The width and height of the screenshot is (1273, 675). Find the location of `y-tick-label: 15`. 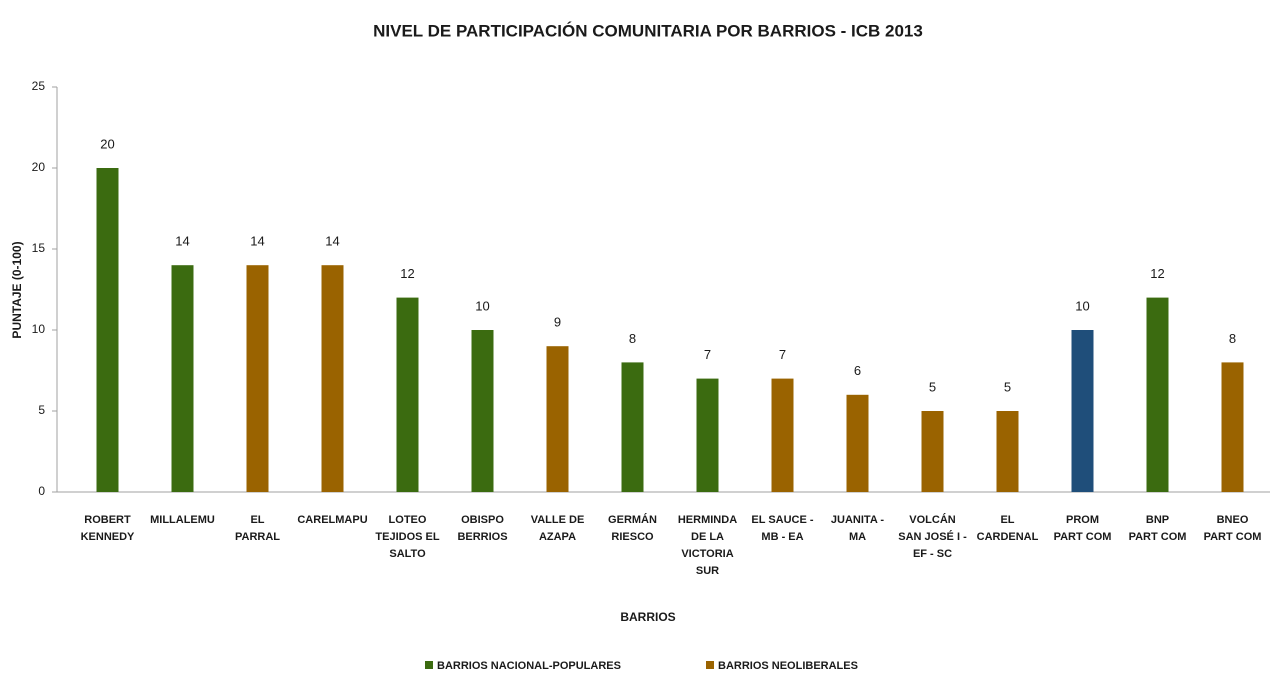

y-tick-label: 15 is located at coordinates (39, 248).